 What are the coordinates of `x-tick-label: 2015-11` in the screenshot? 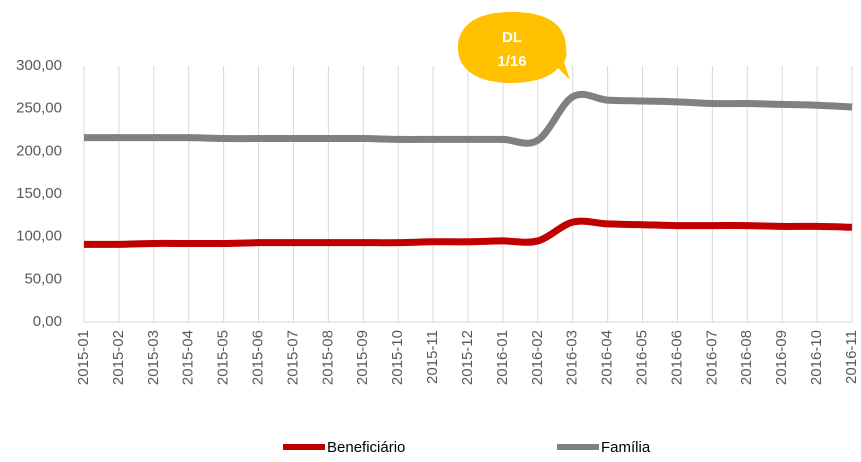 It's located at (432, 357).